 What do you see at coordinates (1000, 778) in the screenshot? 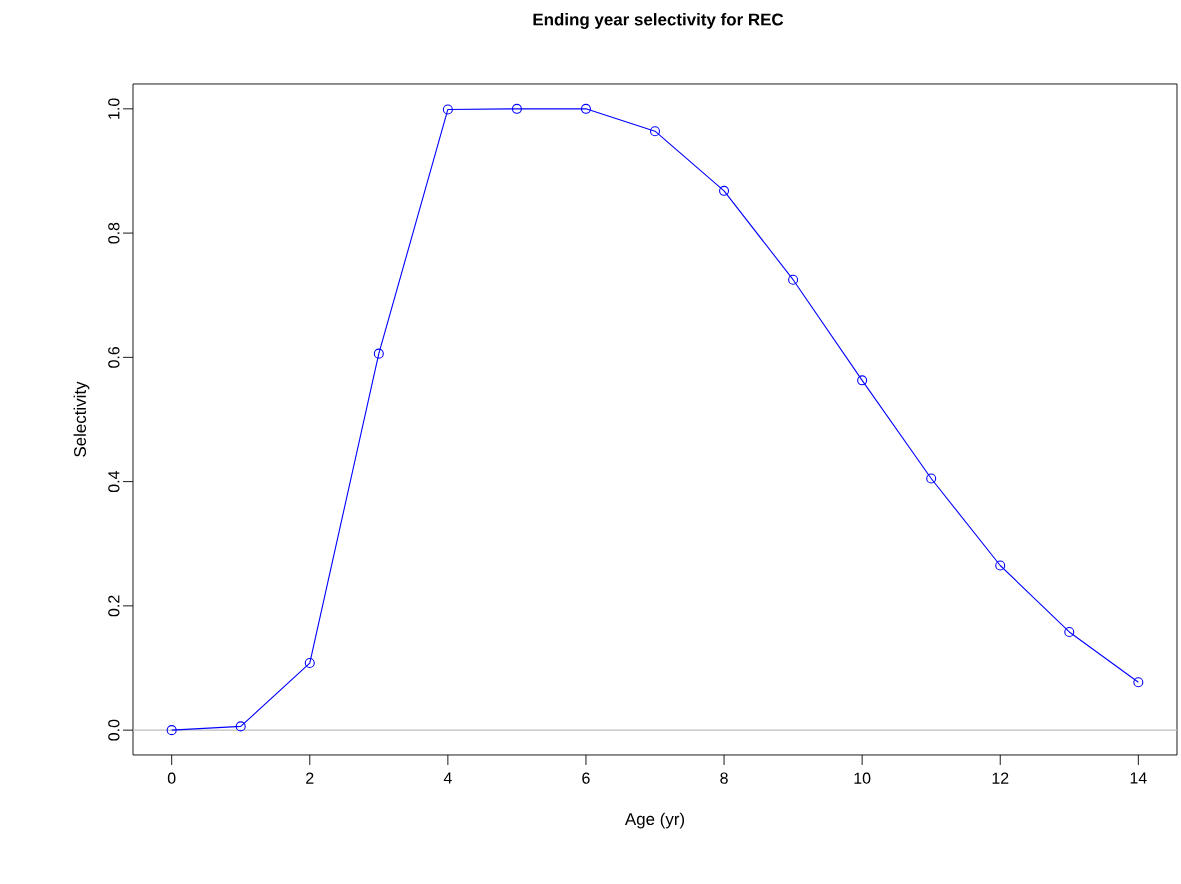
I see `x-tick-label: 12` at bounding box center [1000, 778].